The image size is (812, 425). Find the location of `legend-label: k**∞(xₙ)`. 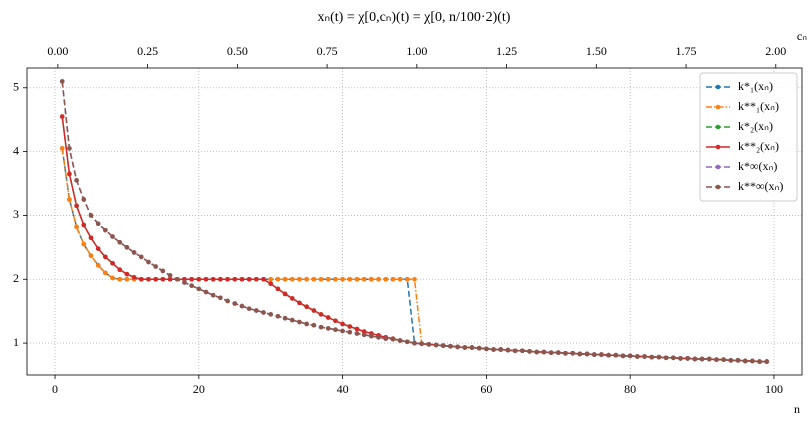

legend-label: k**∞(xₙ) is located at coordinates (760, 186).